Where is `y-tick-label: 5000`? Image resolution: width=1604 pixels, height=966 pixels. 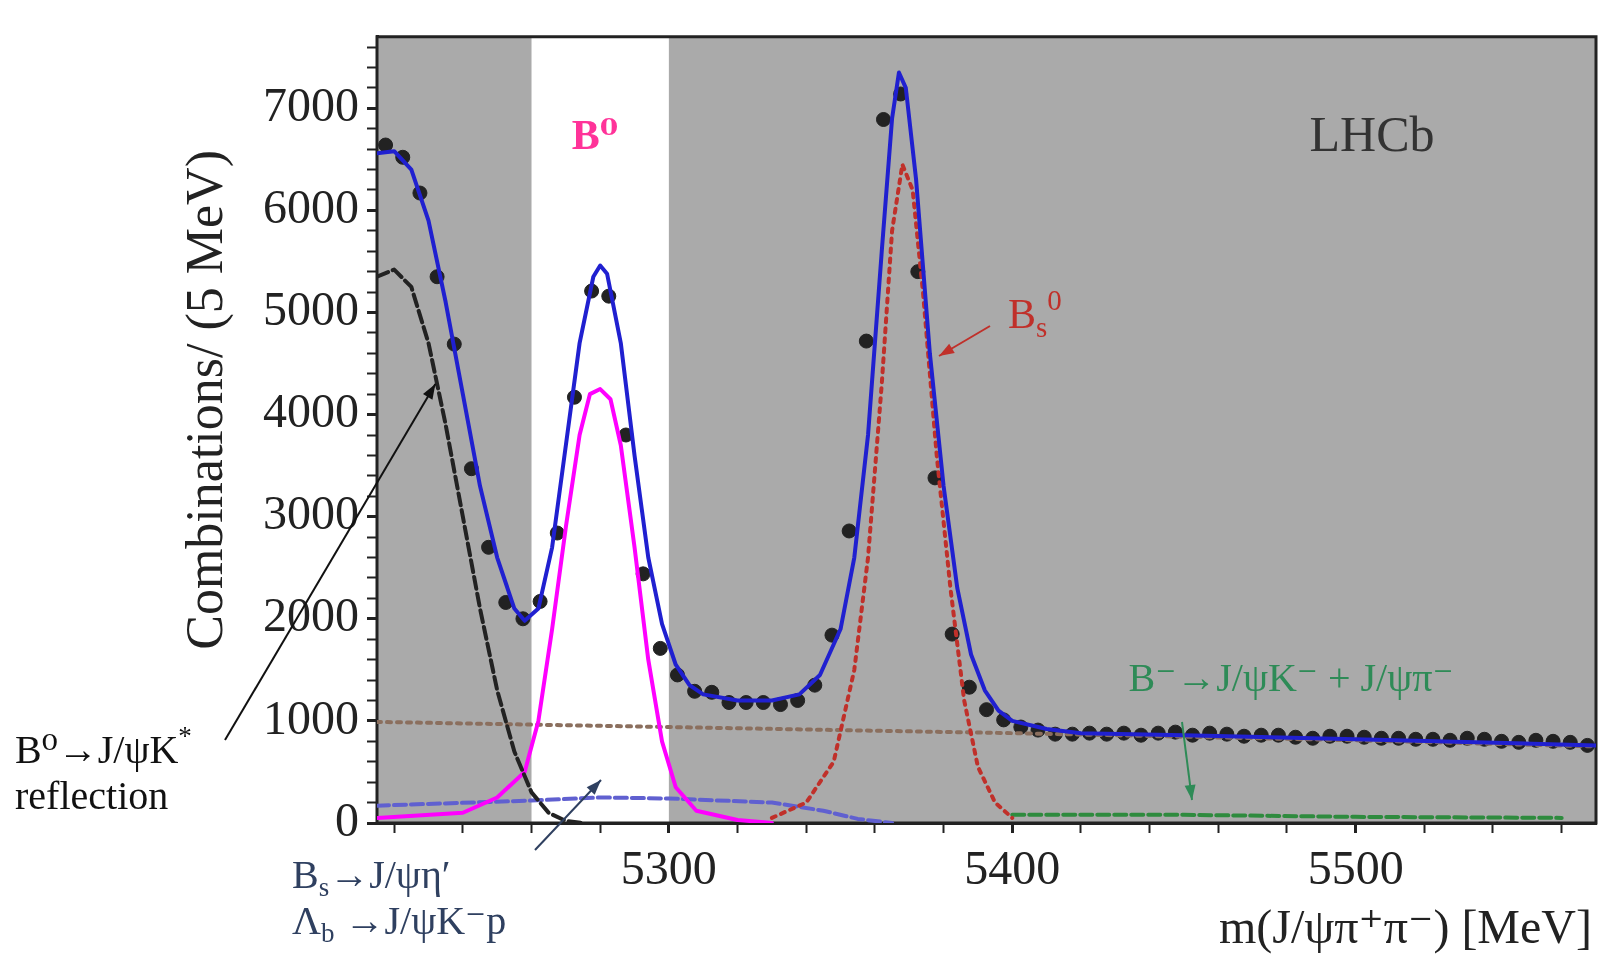
y-tick-label: 5000 is located at coordinates (311, 309).